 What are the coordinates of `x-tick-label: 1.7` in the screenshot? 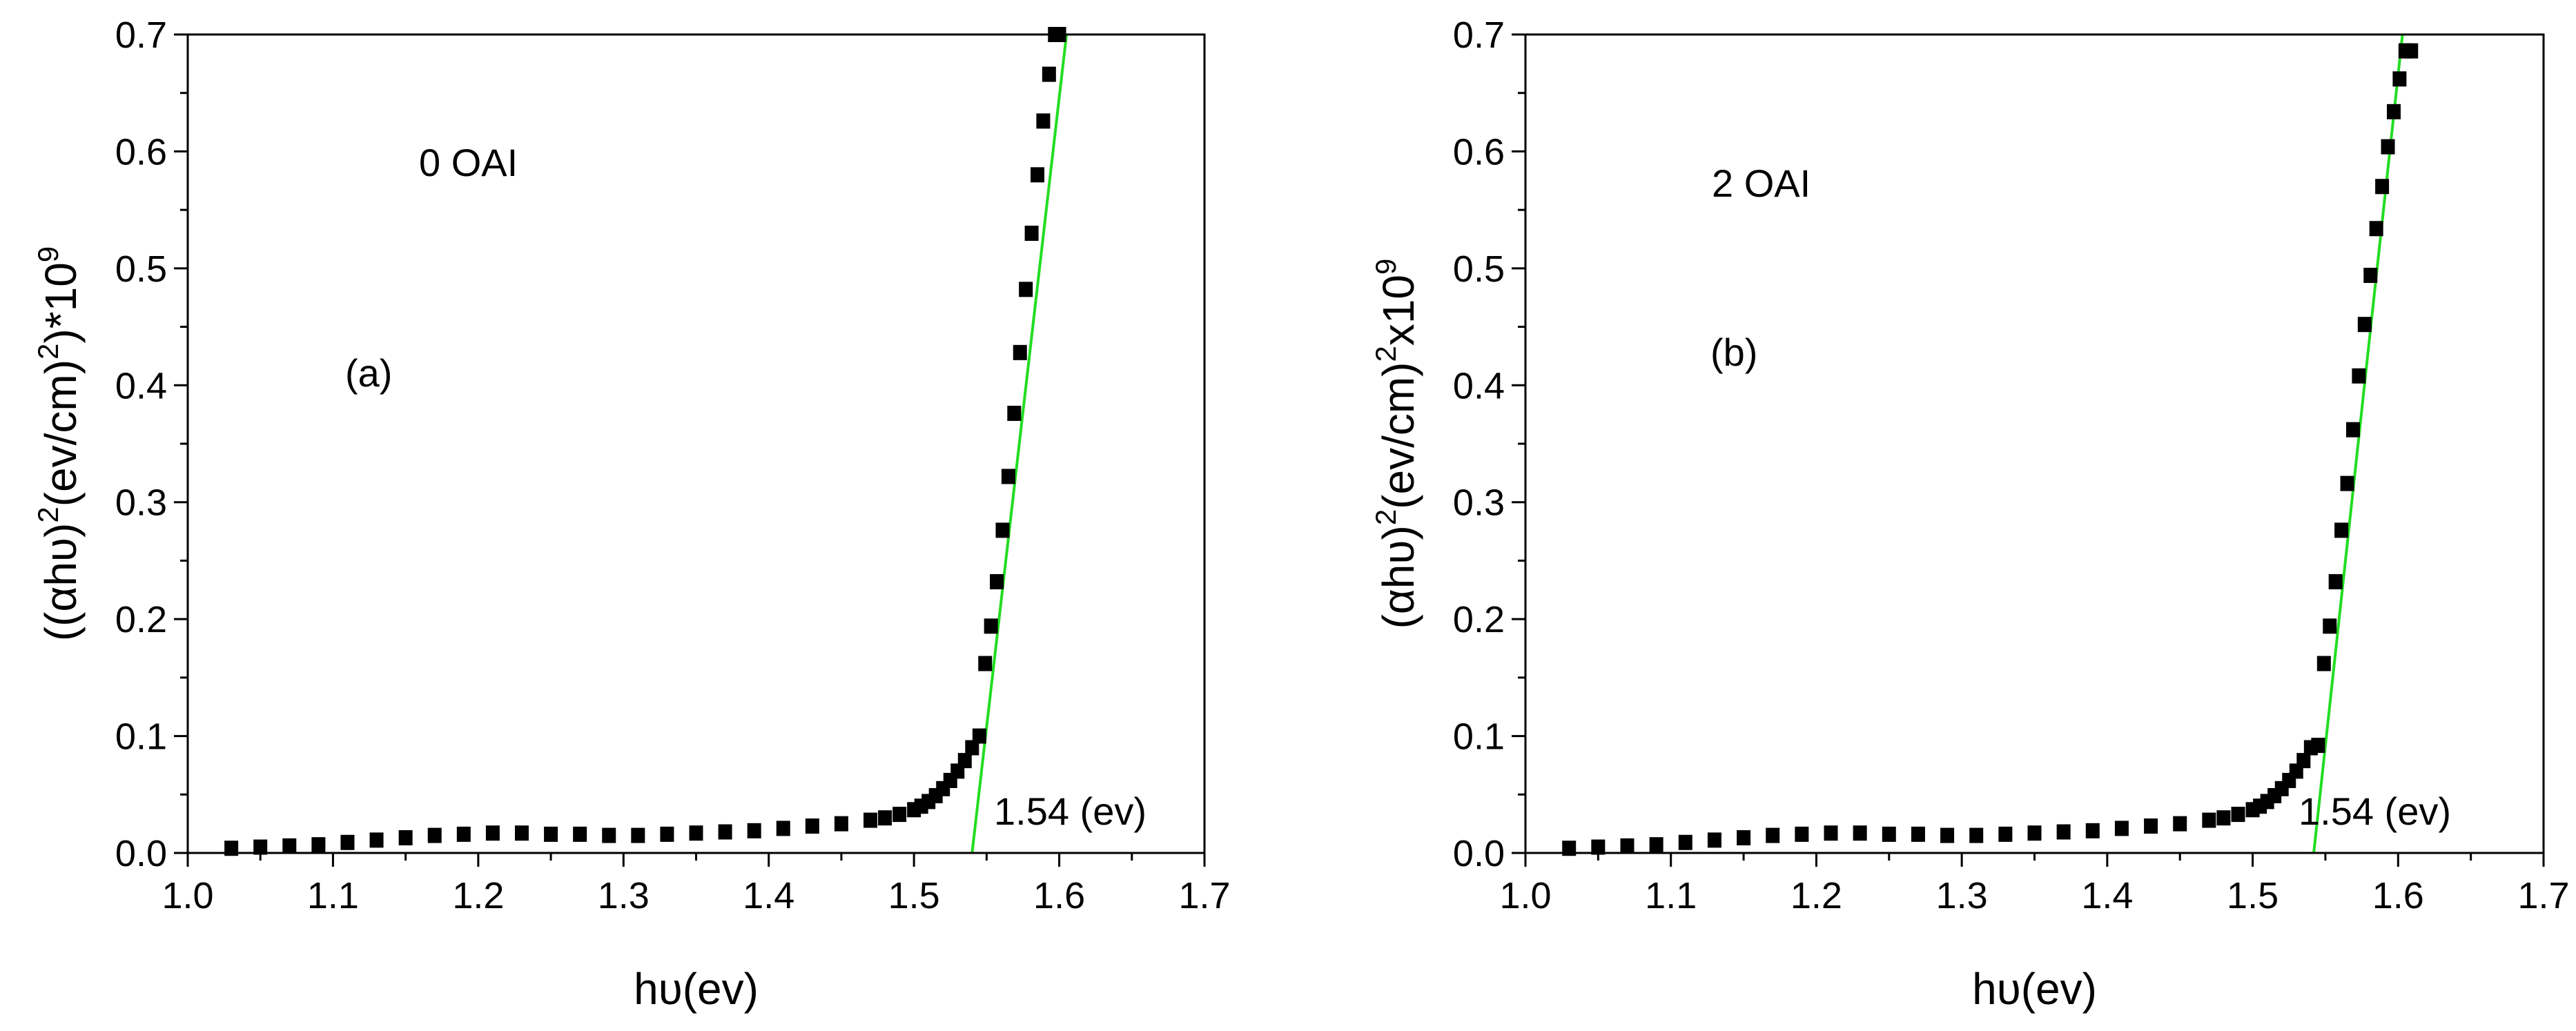 It's located at (1204, 895).